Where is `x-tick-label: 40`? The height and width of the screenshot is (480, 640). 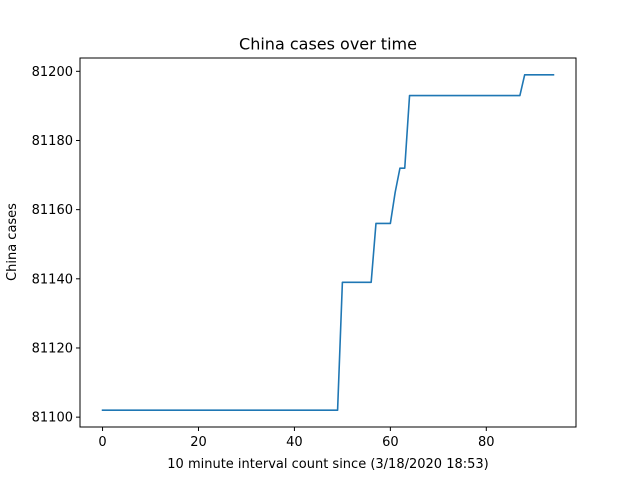
x-tick-label: 40 is located at coordinates (294, 442).